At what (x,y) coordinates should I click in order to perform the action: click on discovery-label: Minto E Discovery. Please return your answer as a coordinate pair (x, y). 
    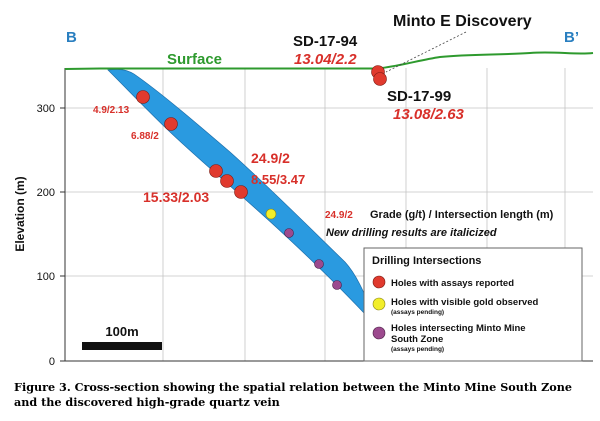
    Looking at the image, I should click on (462, 21).